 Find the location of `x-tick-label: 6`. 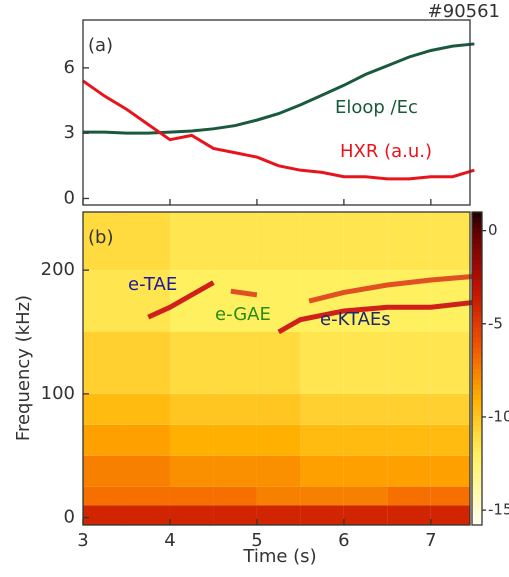

x-tick-label: 6 is located at coordinates (343, 540).